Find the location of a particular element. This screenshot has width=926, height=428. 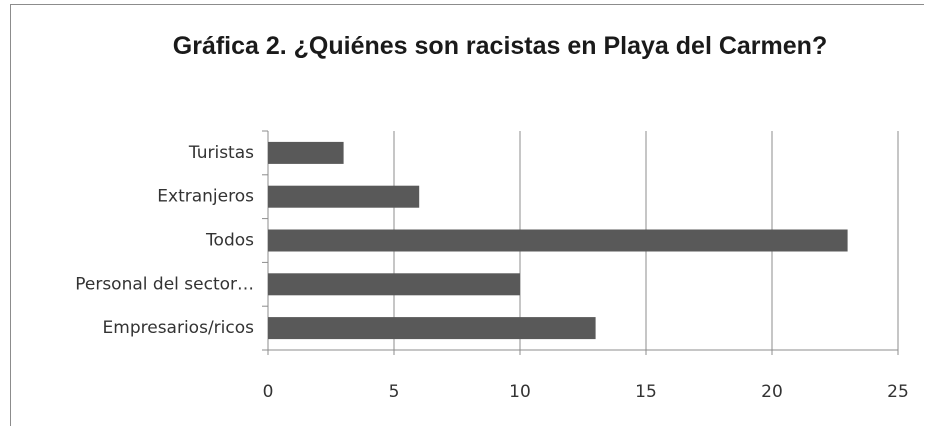

x-tick-label: 15 is located at coordinates (646, 392).